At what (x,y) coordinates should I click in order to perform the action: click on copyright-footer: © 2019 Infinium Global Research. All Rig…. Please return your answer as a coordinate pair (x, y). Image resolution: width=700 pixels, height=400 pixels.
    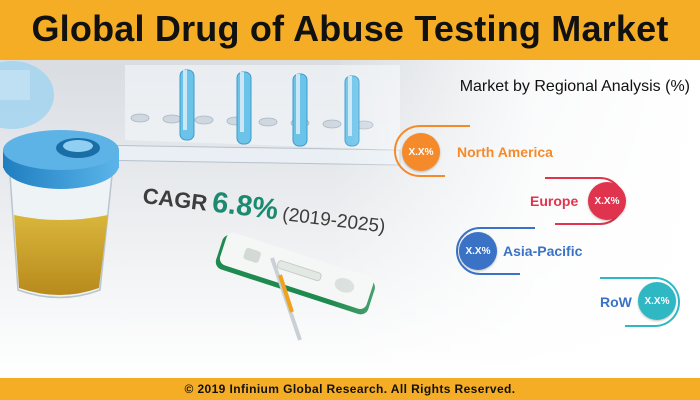
    Looking at the image, I should click on (350, 389).